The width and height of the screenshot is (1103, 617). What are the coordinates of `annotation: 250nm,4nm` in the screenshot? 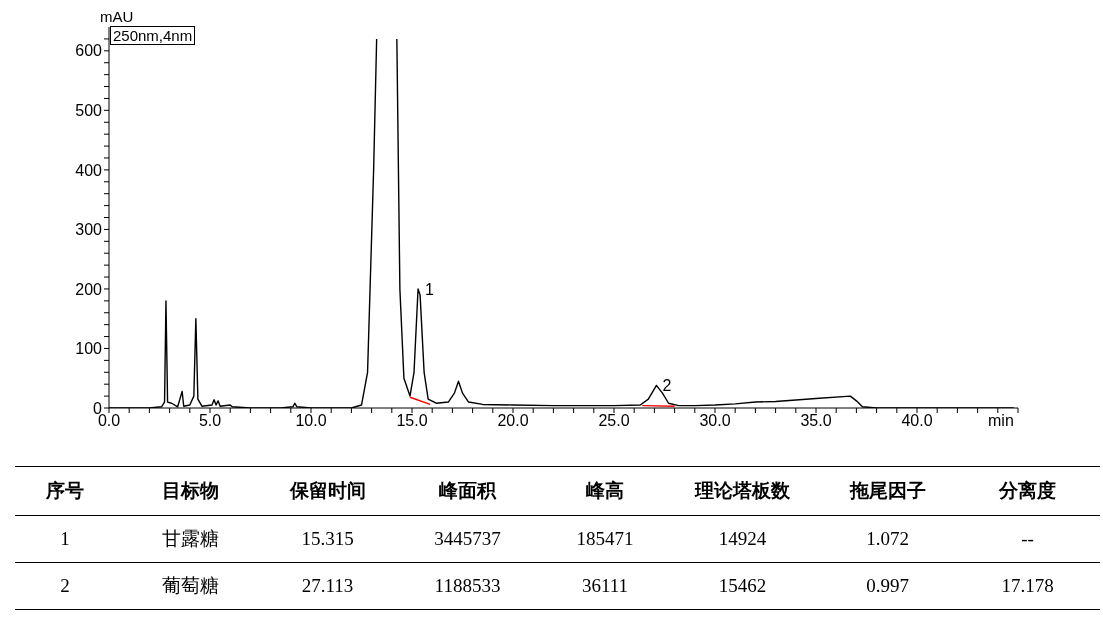 It's located at (153, 35).